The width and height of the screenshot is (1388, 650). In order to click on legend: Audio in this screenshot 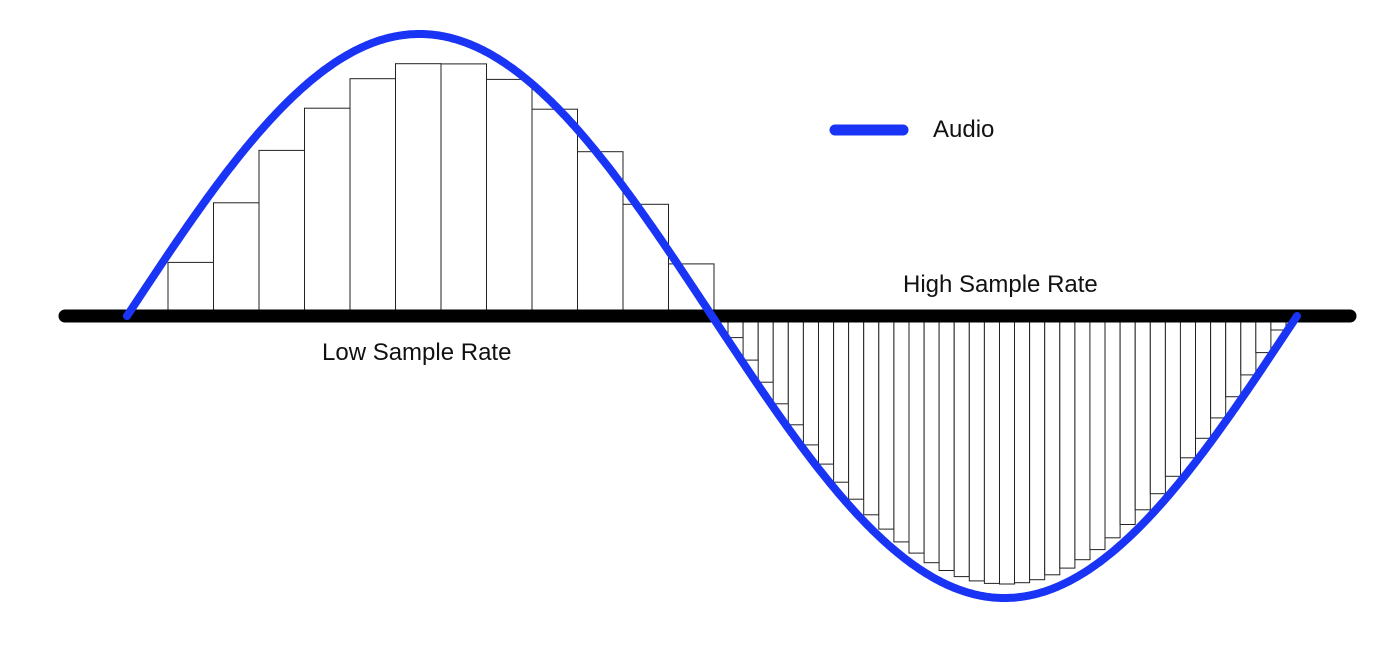, I will do `click(911, 129)`.